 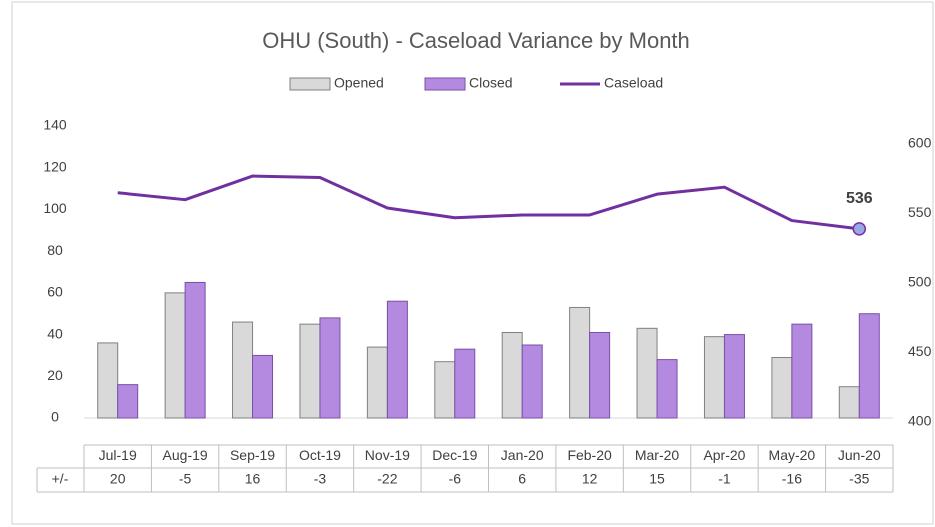 I want to click on table-cell: -6, so click(x=455, y=479).